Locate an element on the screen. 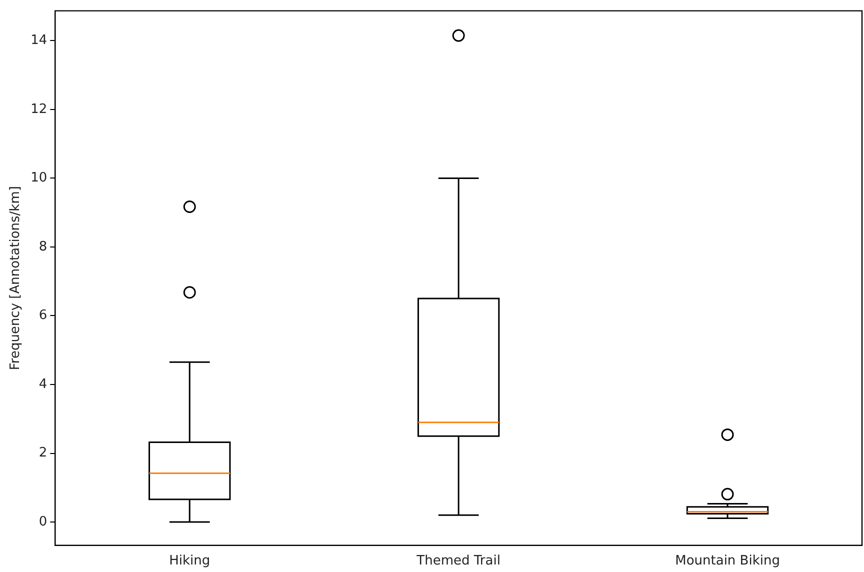 This screenshot has height=572, width=864. y-tick-label: 4 is located at coordinates (43, 384).